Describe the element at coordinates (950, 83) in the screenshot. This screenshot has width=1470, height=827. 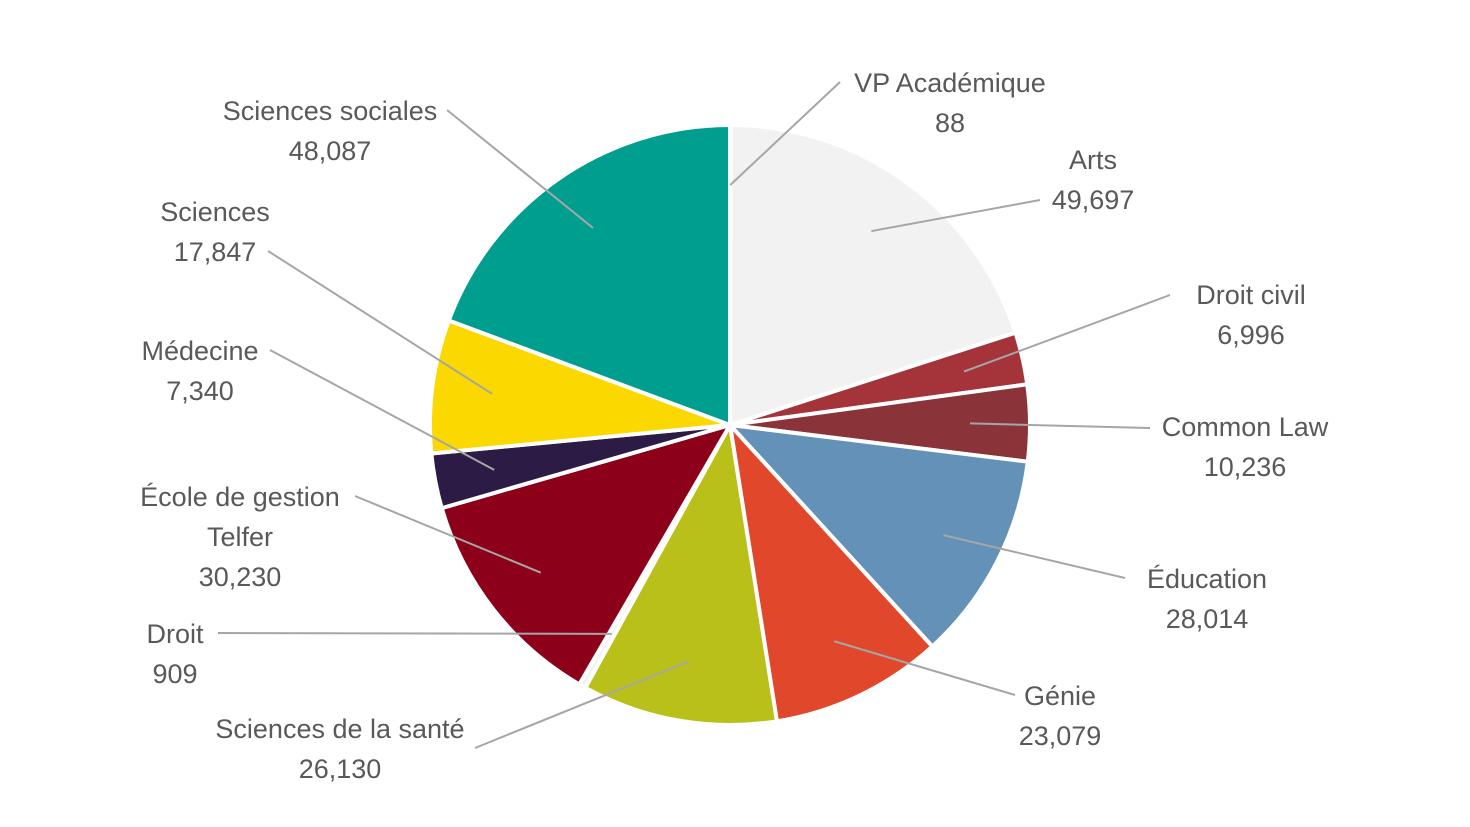
I see `slice-label: VP Académique` at that location.